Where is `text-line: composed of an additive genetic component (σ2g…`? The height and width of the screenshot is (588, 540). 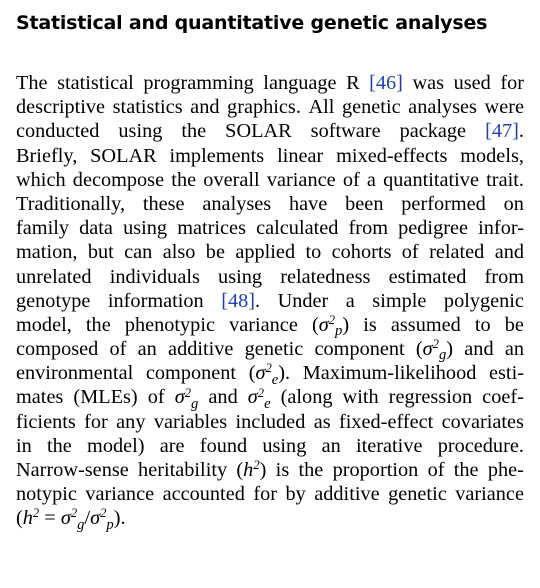 text-line: composed of an additive genetic component (σ2g… is located at coordinates (270, 350).